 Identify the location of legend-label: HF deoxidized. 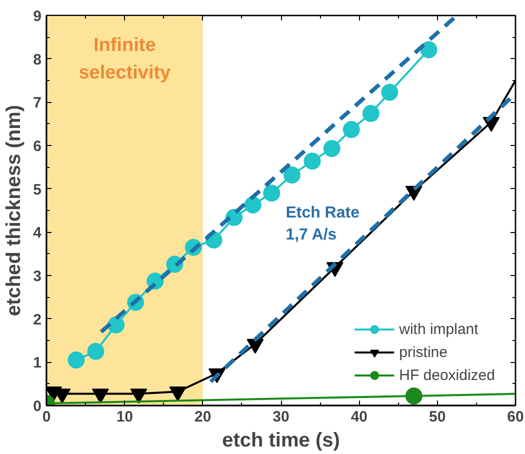
(447, 375).